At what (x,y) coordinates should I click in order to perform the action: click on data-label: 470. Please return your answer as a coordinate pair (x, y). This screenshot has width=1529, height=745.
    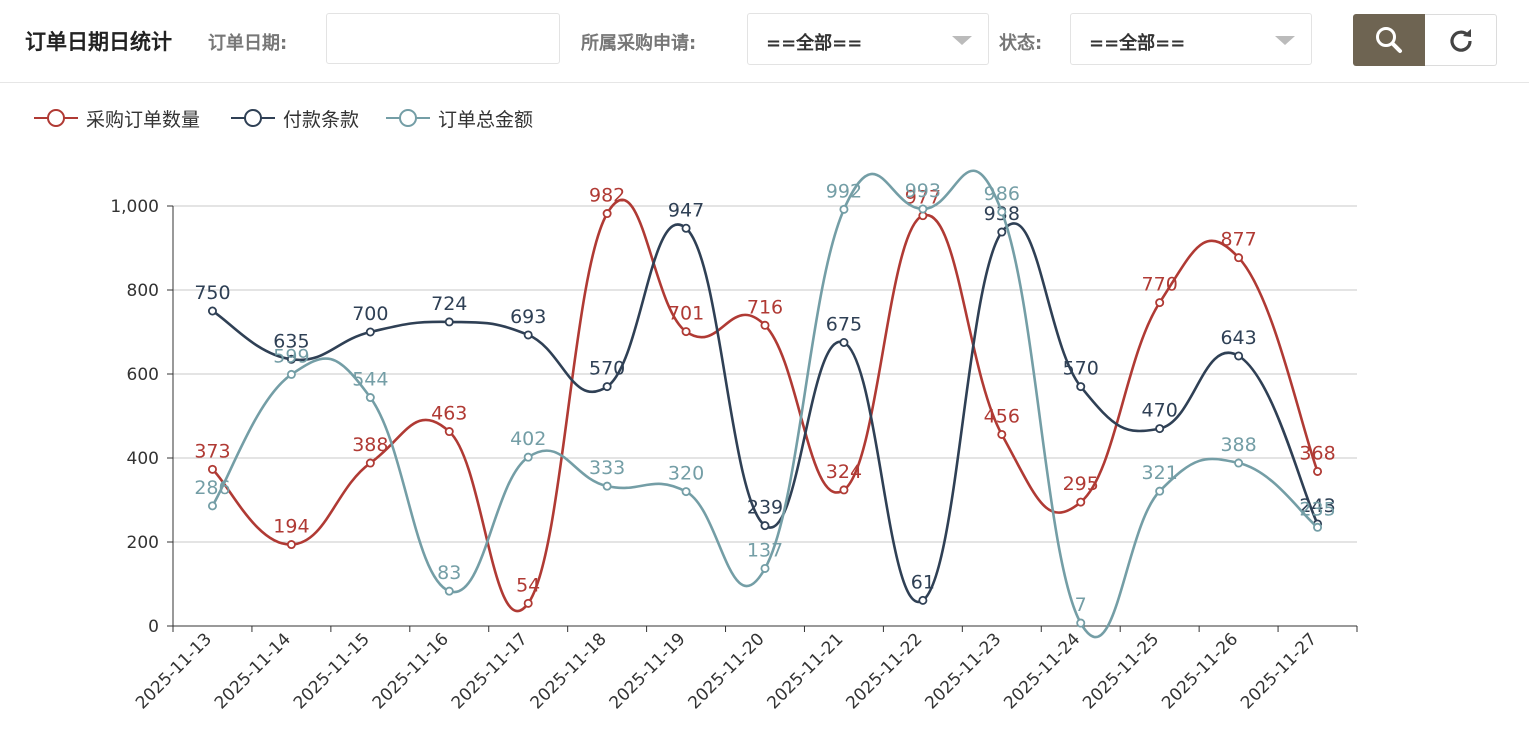
    Looking at the image, I should click on (1160, 411).